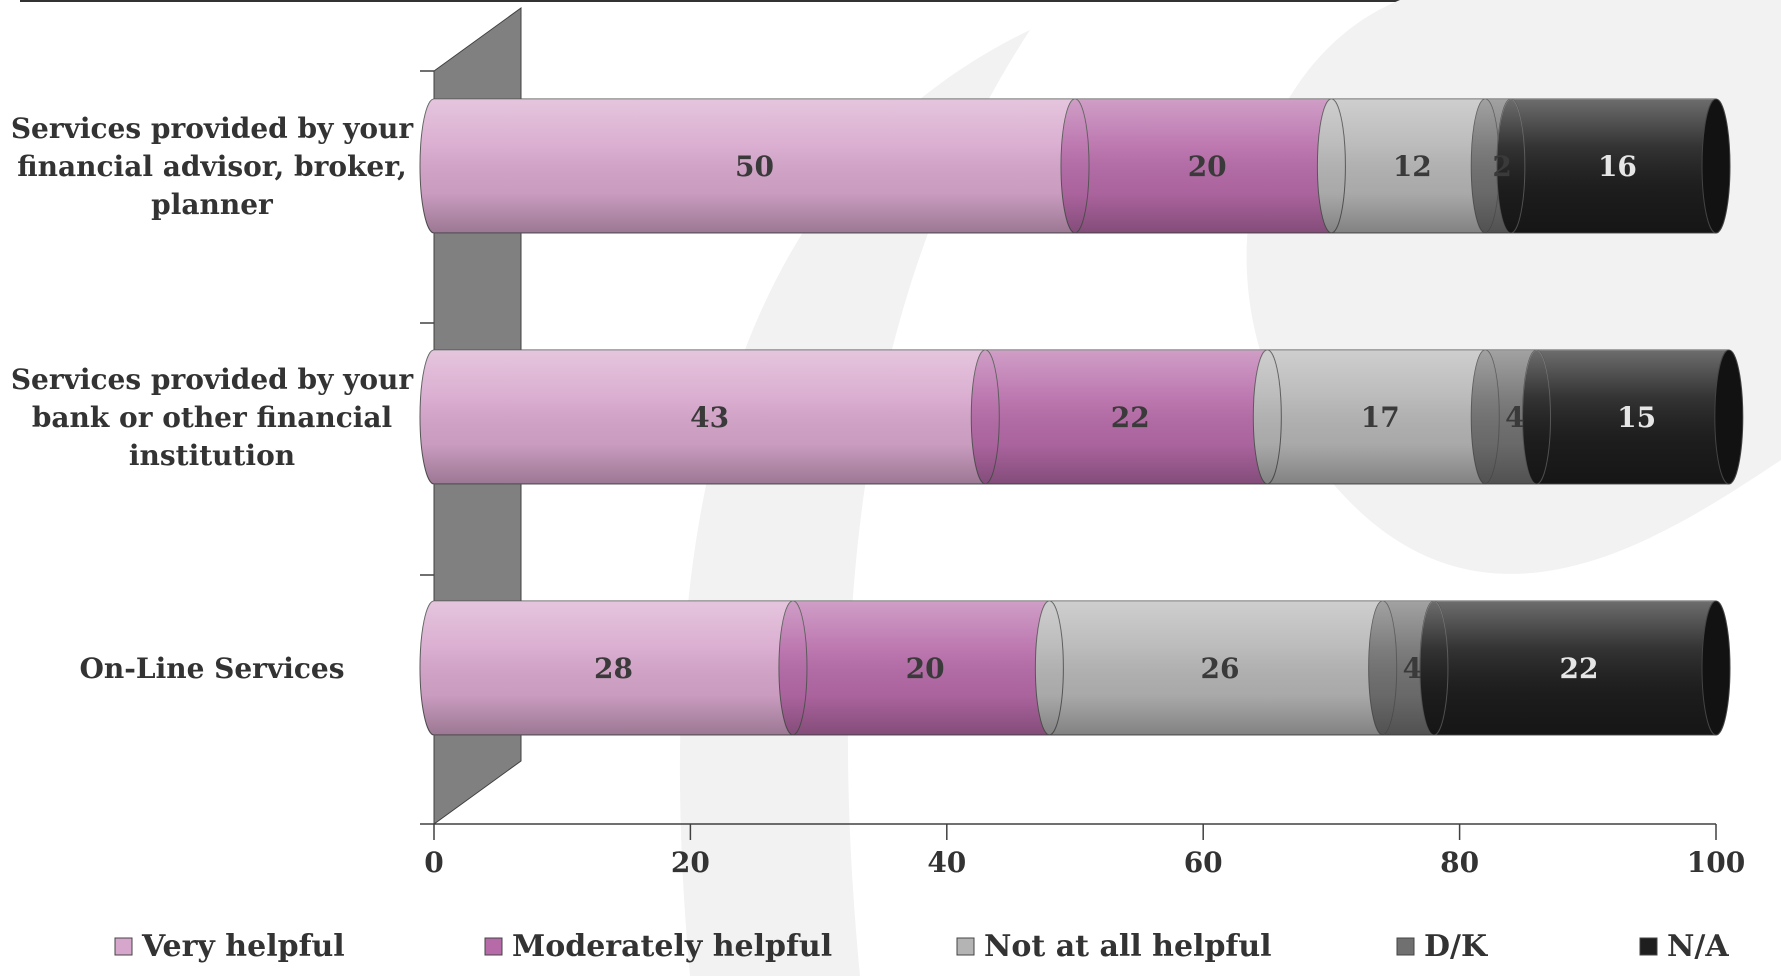 Image resolution: width=1781 pixels, height=976 pixels. Describe the element at coordinates (433, 862) in the screenshot. I see `x-tick-label: 0` at that location.